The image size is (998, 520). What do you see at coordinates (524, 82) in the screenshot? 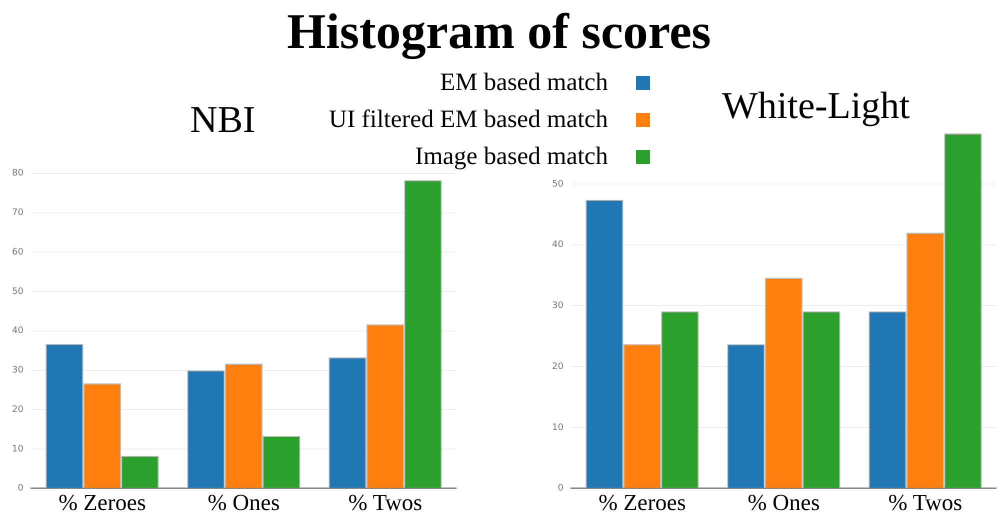
I see `legend-label: EM based match` at bounding box center [524, 82].